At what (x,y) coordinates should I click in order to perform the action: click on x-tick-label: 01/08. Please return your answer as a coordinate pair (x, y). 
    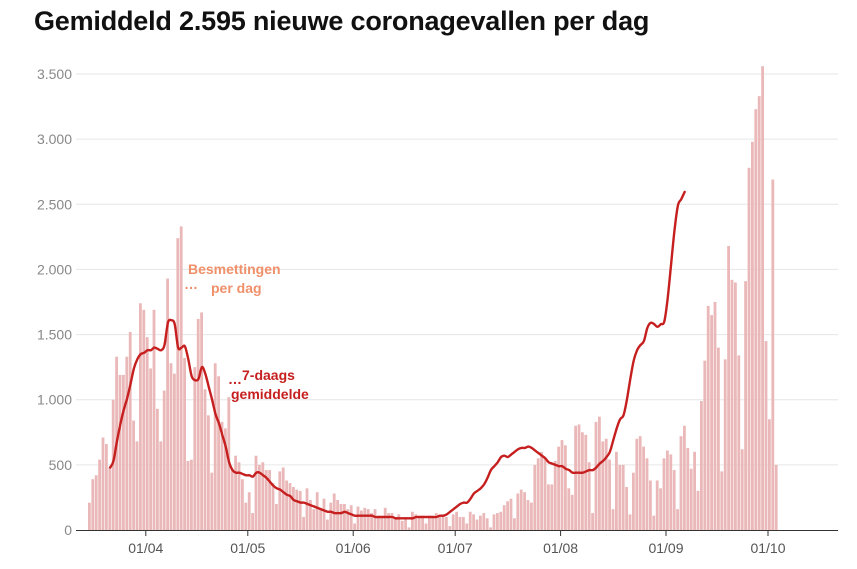
    Looking at the image, I should click on (560, 548).